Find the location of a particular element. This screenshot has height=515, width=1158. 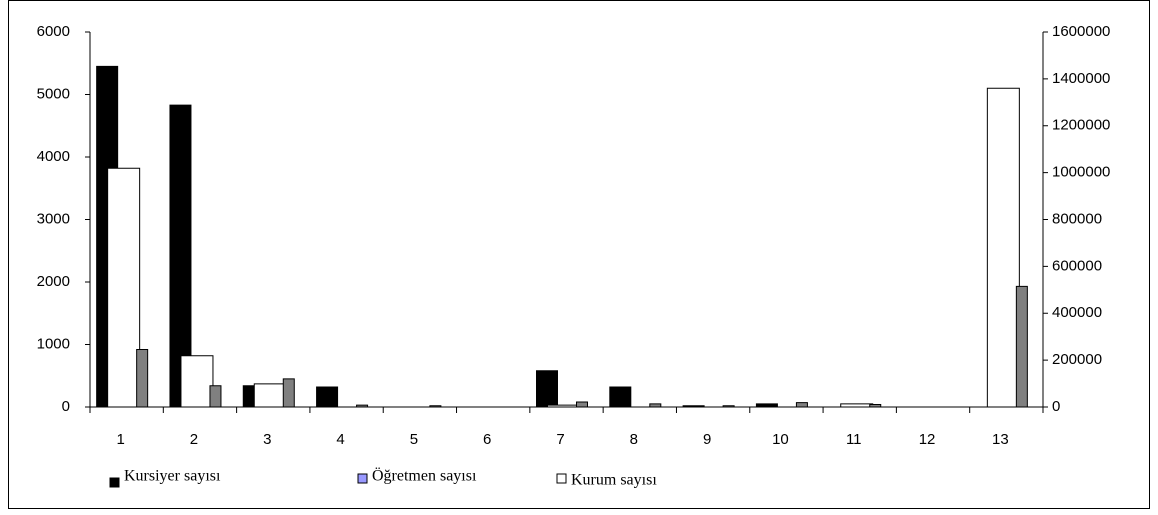

x-tick-label: 5 is located at coordinates (414, 439).